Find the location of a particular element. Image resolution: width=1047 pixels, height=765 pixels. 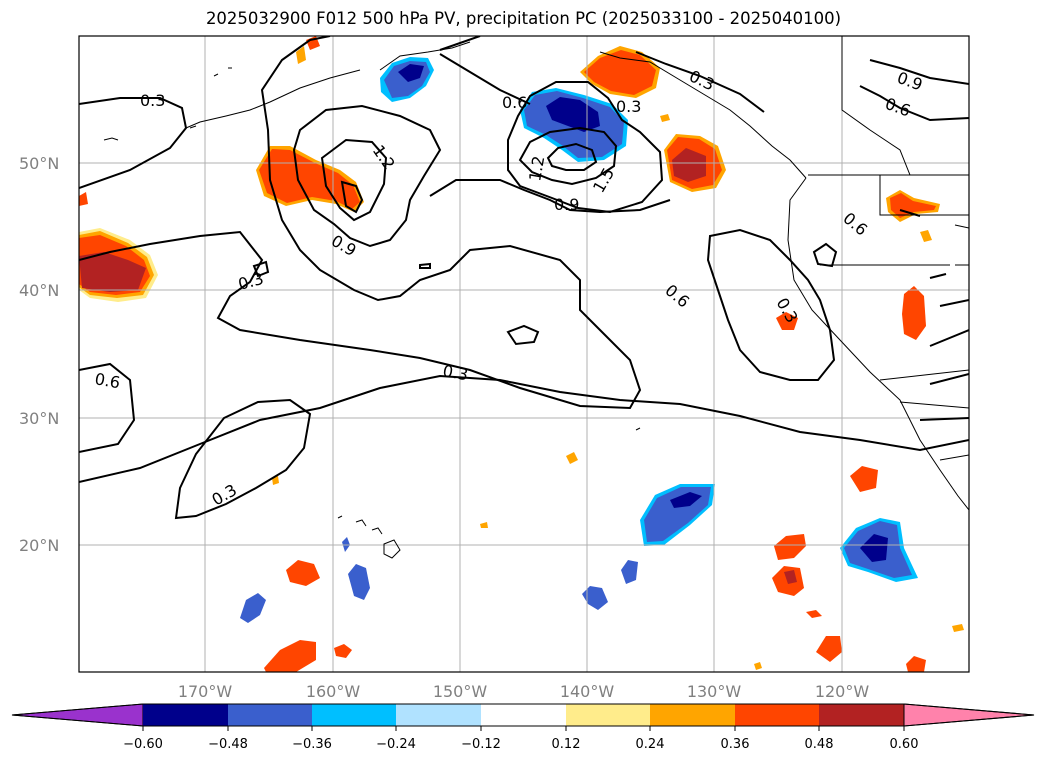

colorbar-tick-label: −0.24 is located at coordinates (396, 744).